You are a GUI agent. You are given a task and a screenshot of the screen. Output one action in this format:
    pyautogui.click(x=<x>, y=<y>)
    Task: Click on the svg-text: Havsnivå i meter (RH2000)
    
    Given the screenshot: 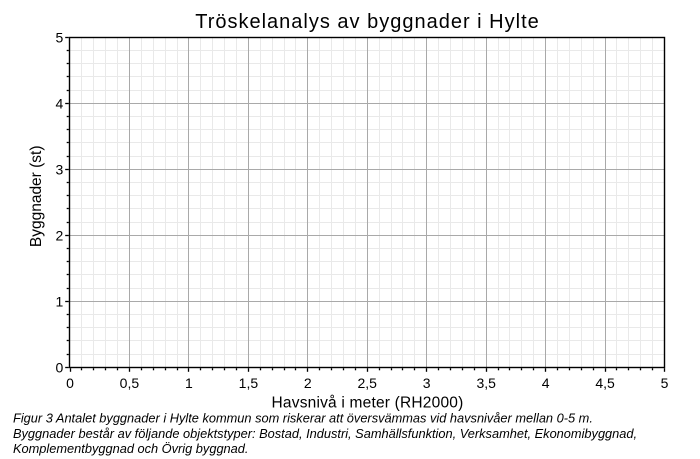 What is the action you would take?
    pyautogui.click(x=368, y=402)
    